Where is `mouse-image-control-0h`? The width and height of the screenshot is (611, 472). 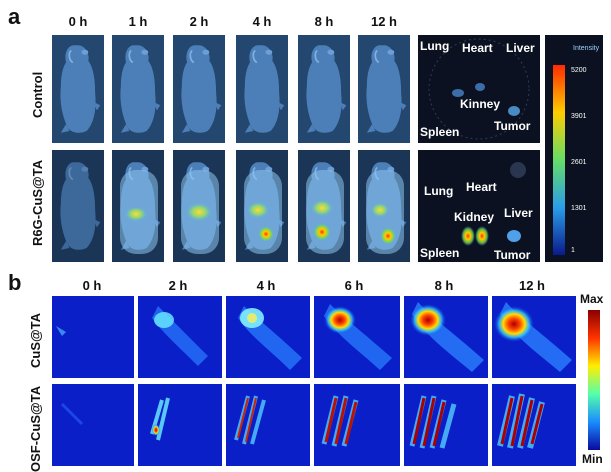 mouse-image-control-0h is located at coordinates (78, 89).